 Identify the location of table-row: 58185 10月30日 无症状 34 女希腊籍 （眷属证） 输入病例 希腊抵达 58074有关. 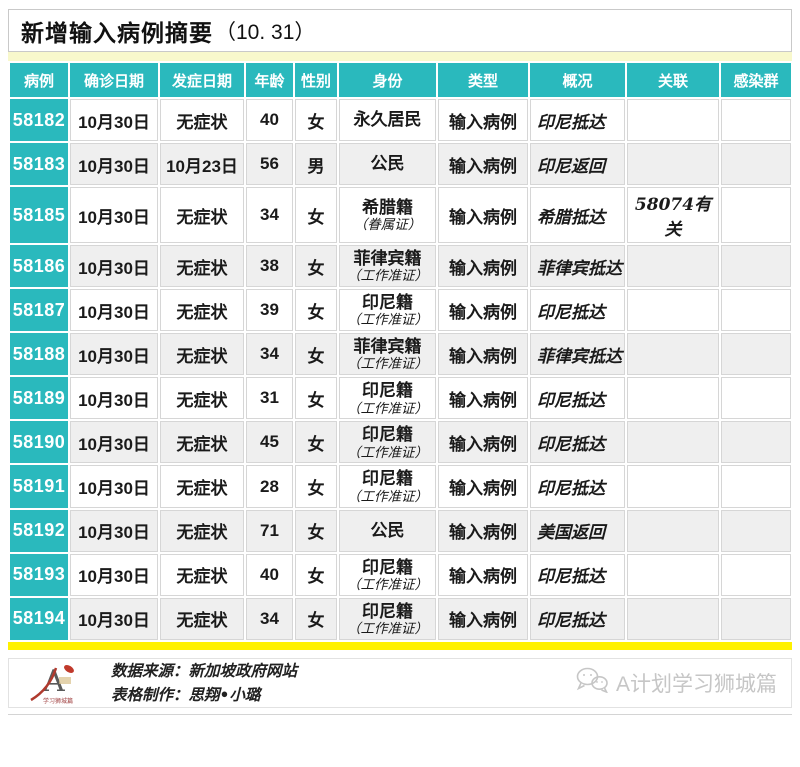
(400, 215).